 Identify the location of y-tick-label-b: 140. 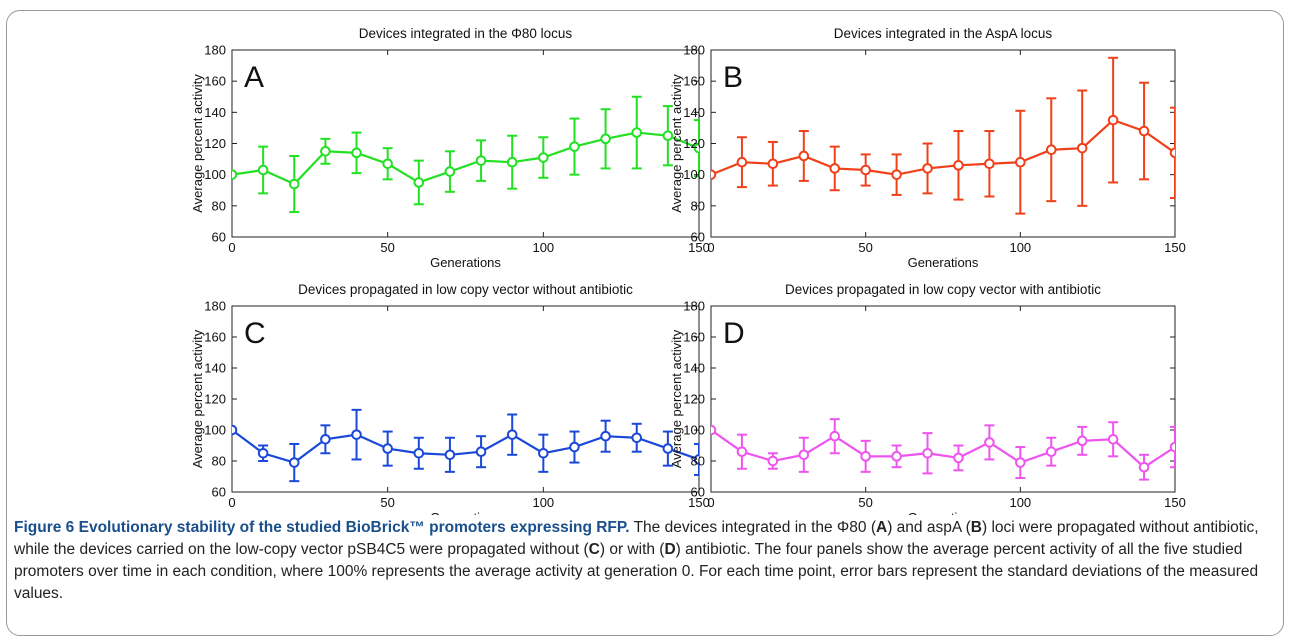
(694, 112).